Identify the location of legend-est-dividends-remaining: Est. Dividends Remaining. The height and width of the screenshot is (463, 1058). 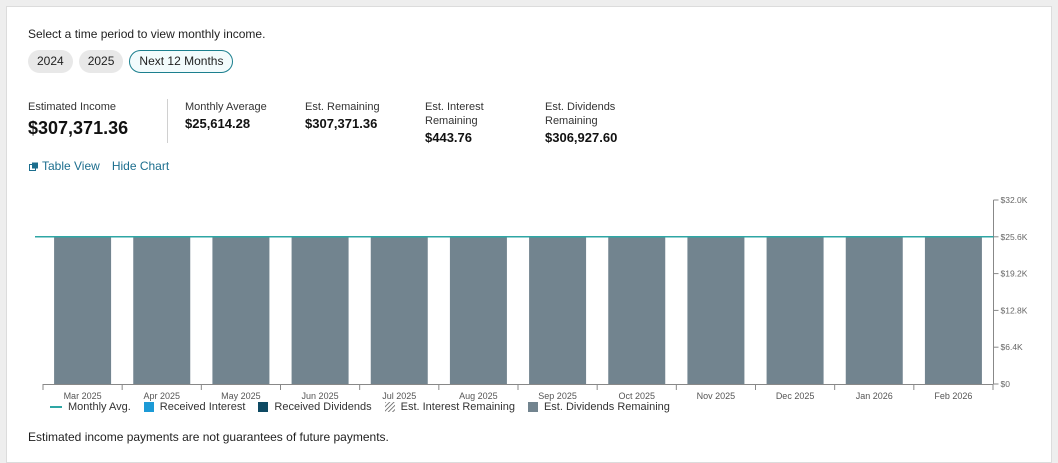
(598, 407).